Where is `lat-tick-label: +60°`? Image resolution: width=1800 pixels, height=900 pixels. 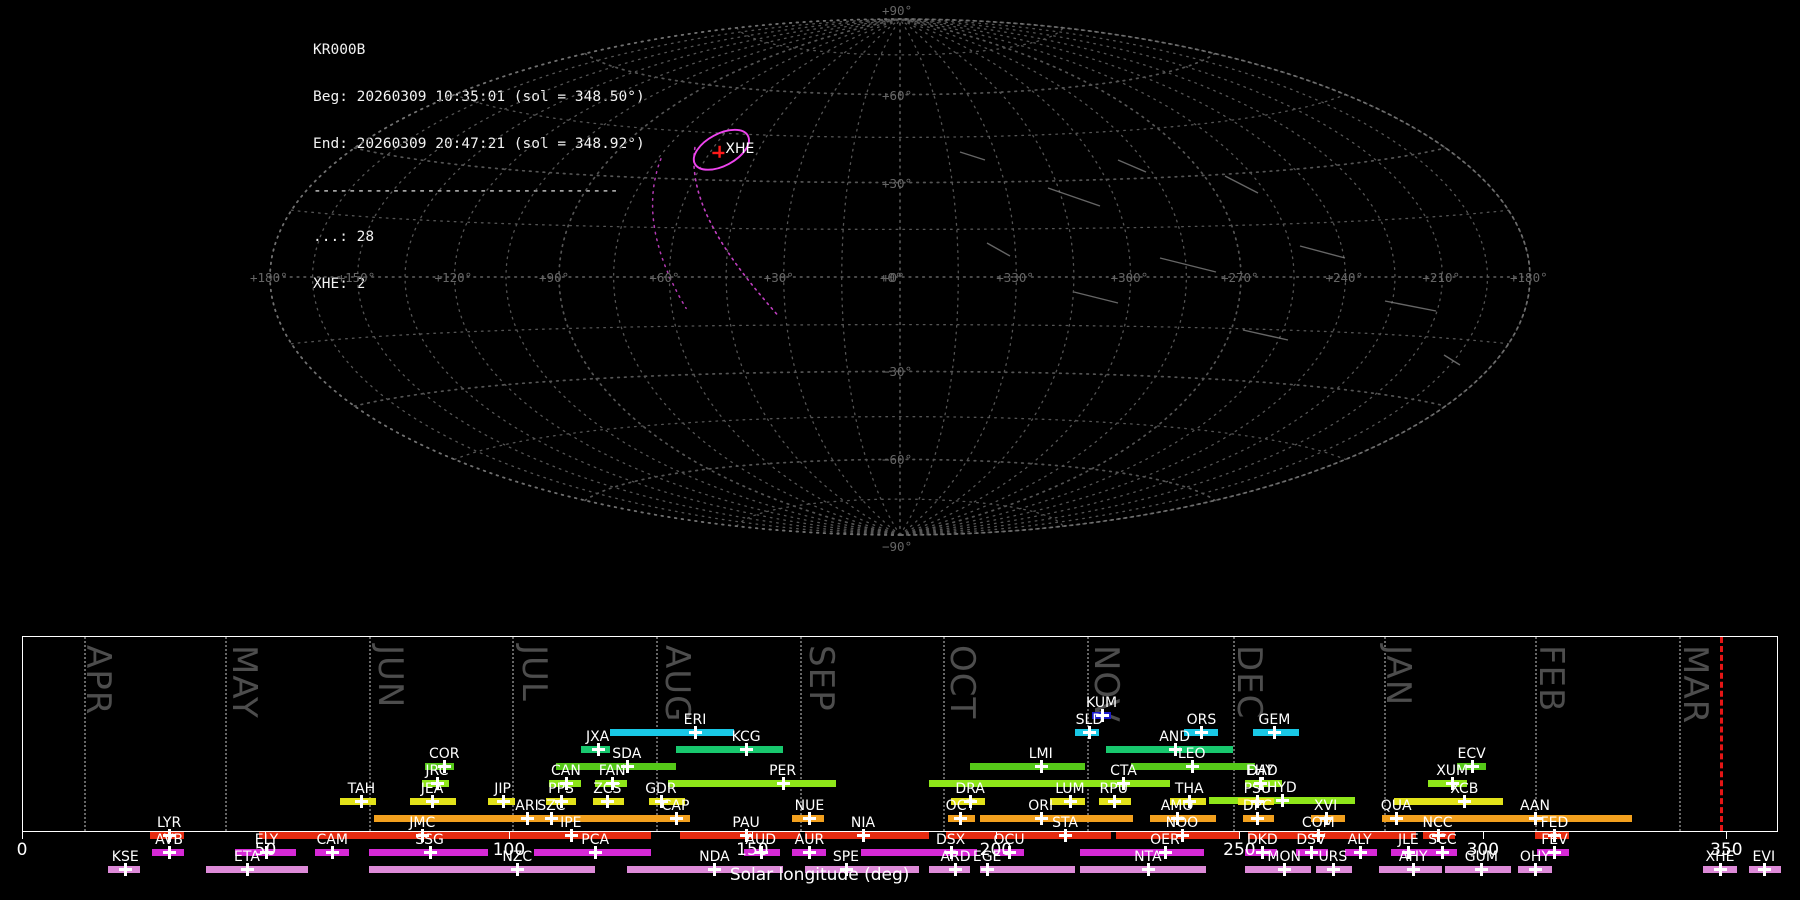
lat-tick-label: +60° is located at coordinates (897, 95).